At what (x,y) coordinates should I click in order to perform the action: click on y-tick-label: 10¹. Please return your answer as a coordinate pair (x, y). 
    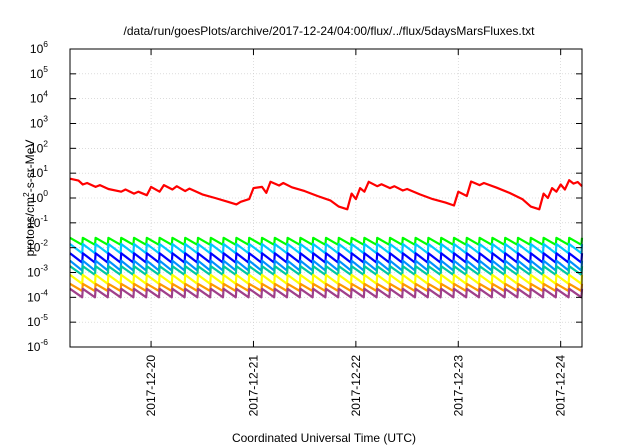
    Looking at the image, I should click on (39, 171).